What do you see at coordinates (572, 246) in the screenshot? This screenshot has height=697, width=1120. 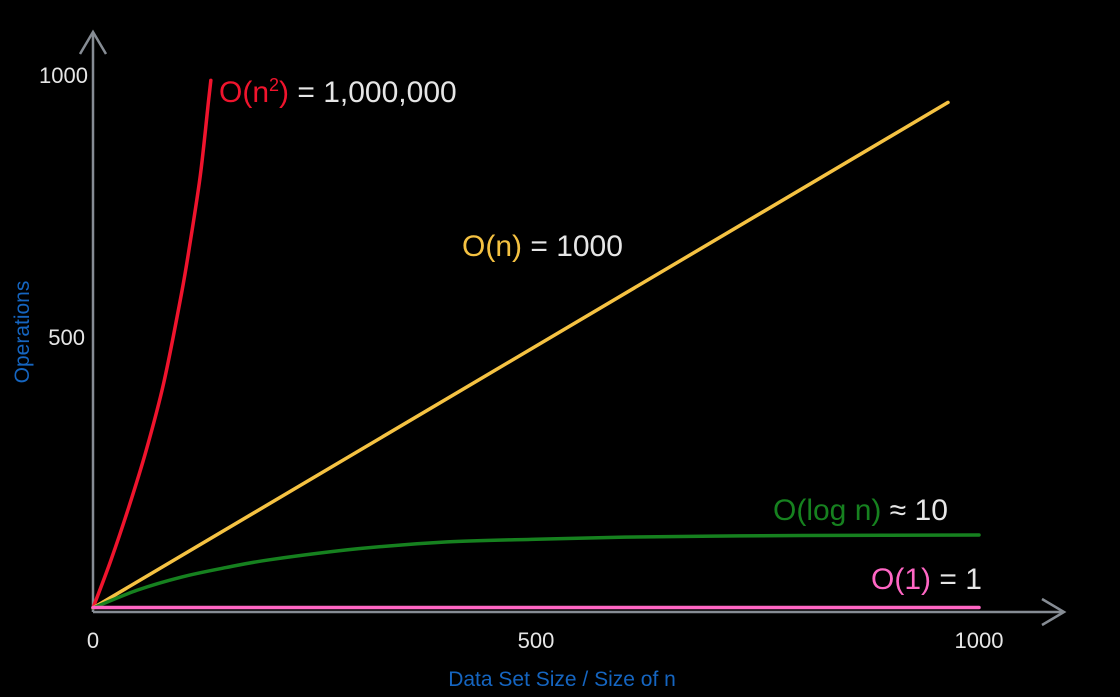 I see `annotation-o-n-value: = 1000` at bounding box center [572, 246].